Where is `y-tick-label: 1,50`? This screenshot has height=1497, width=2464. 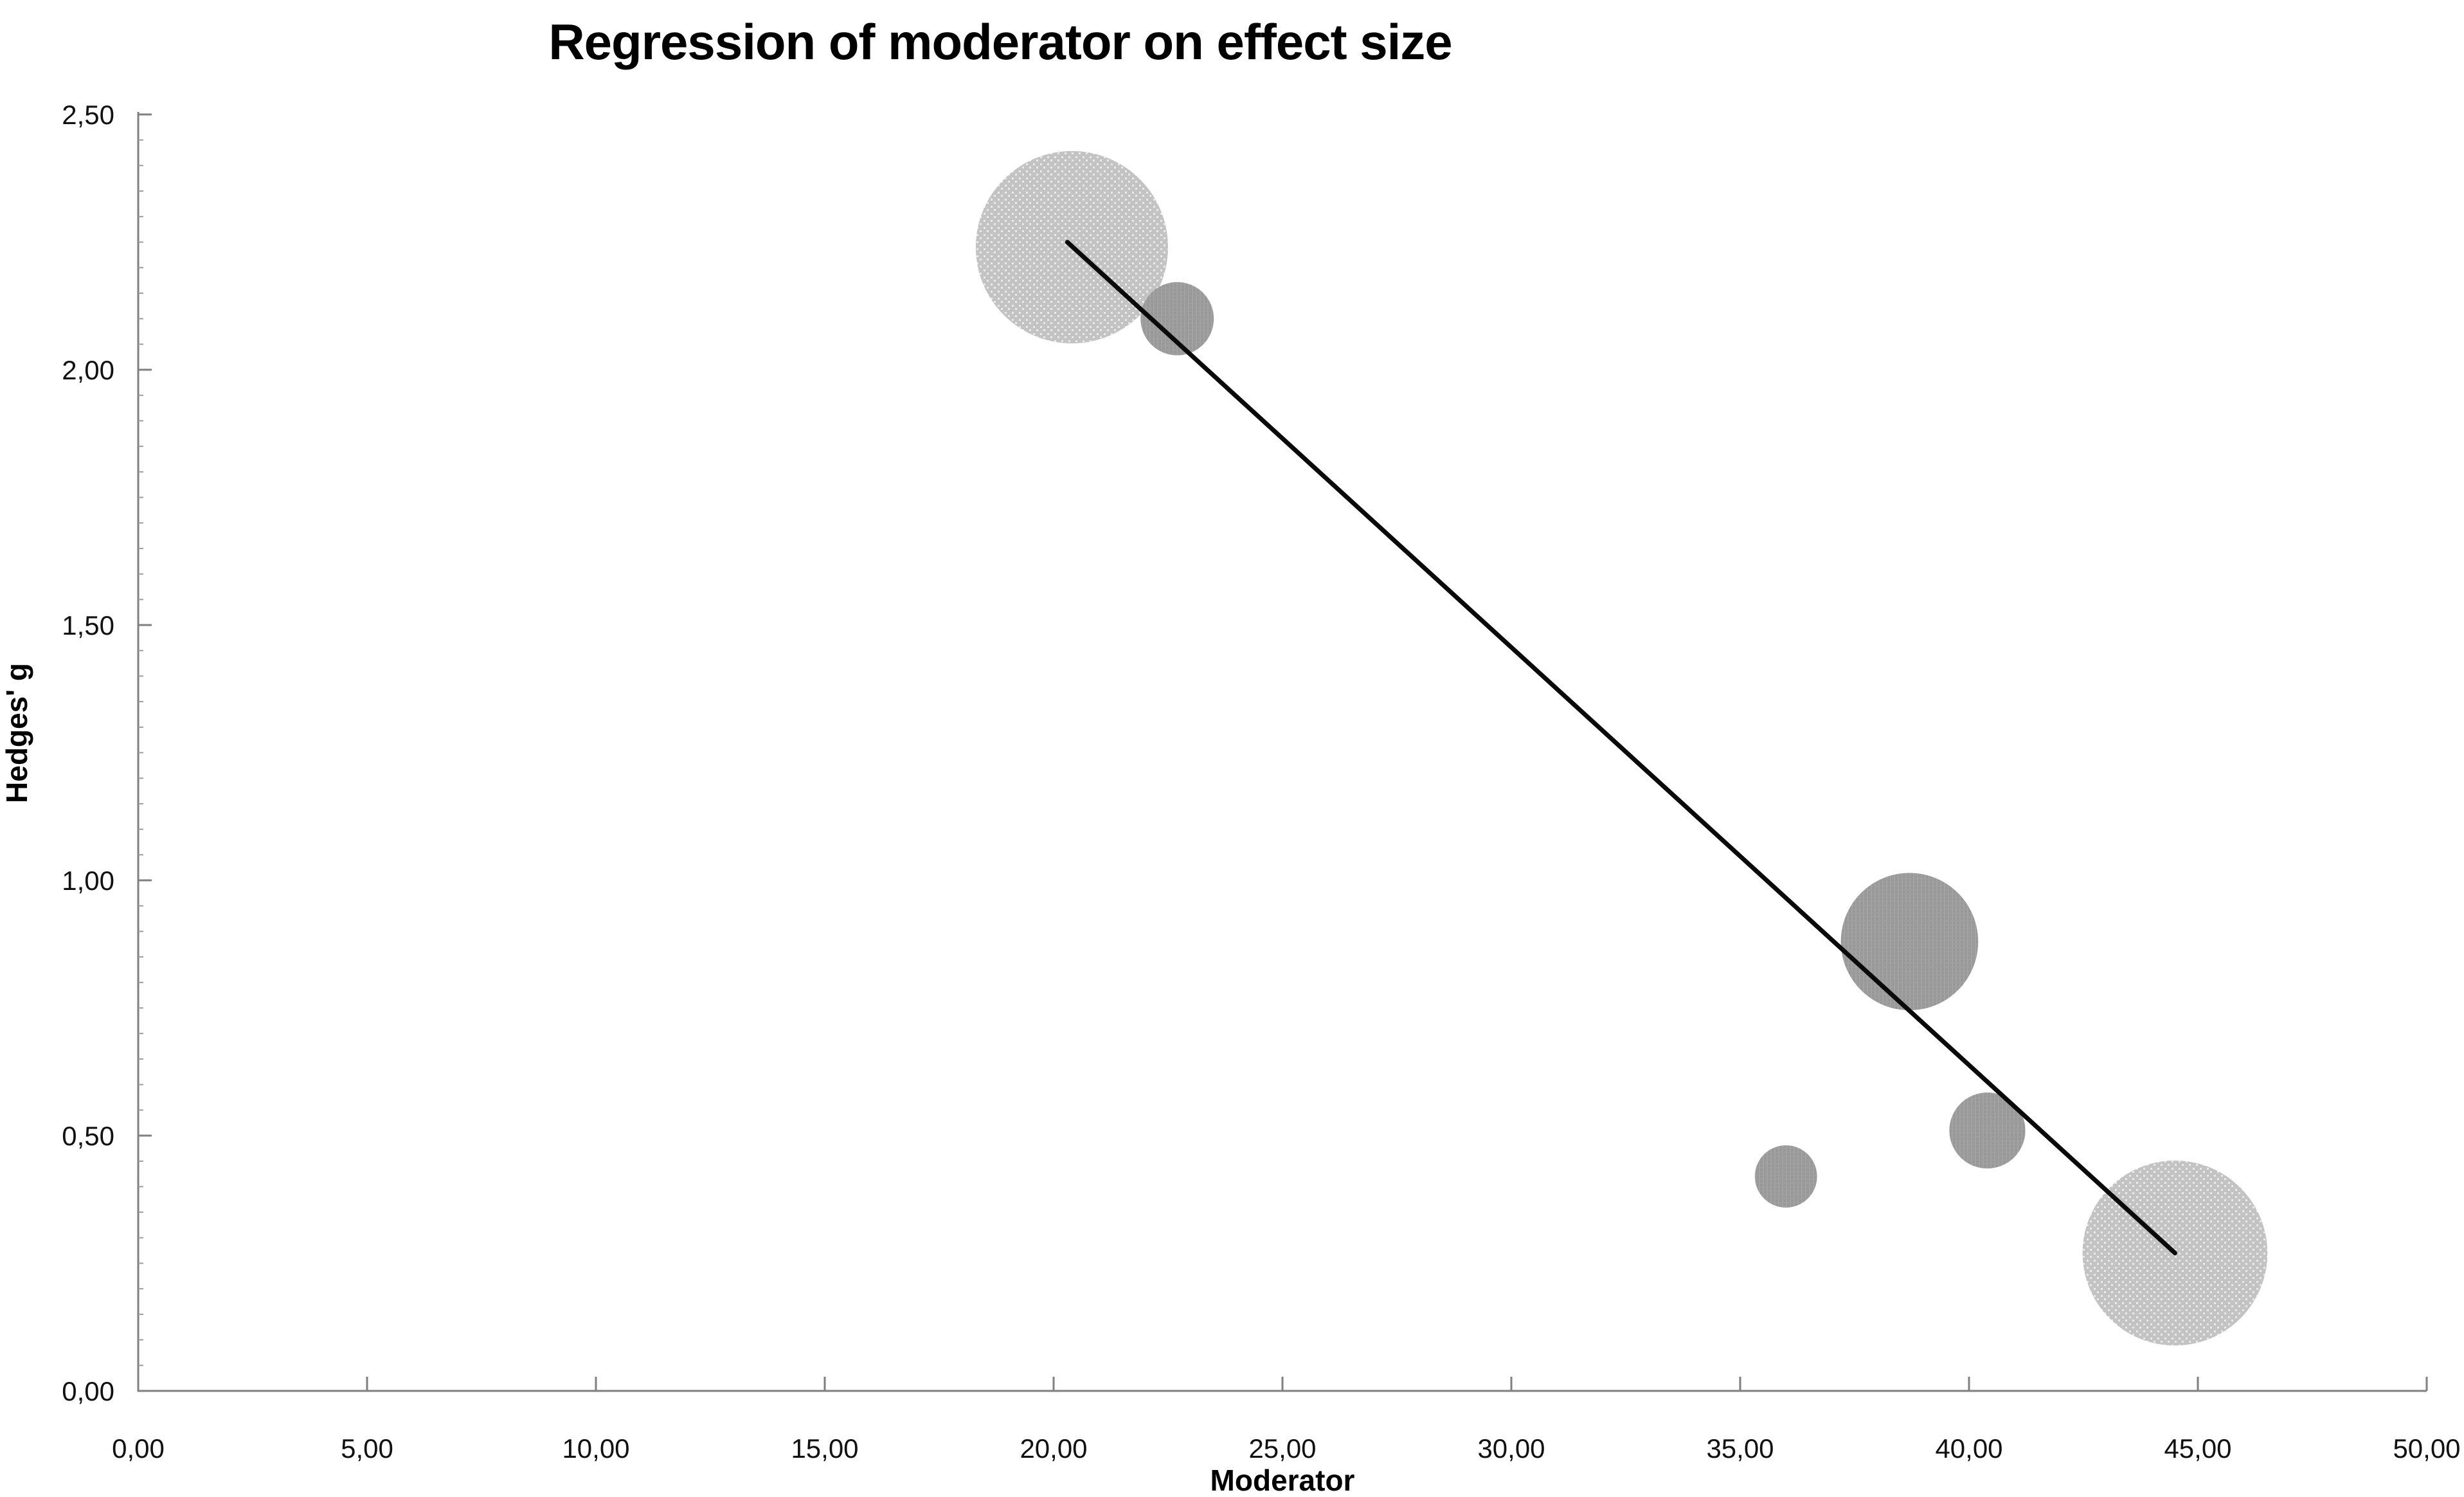 y-tick-label: 1,50 is located at coordinates (88, 625).